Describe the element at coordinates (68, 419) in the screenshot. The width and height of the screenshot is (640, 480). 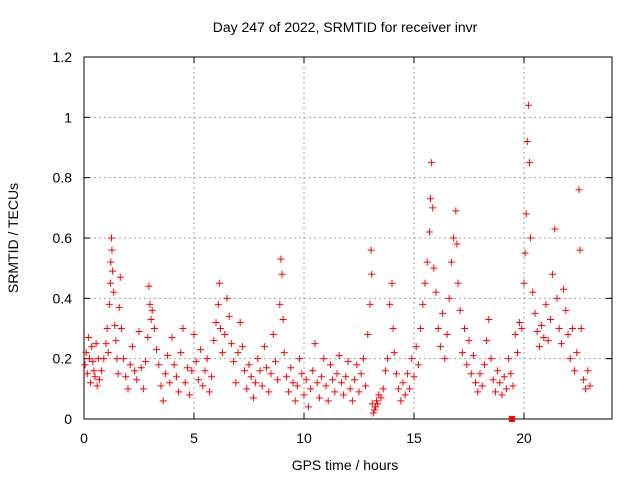
I see `y-tick-label: 0` at that location.